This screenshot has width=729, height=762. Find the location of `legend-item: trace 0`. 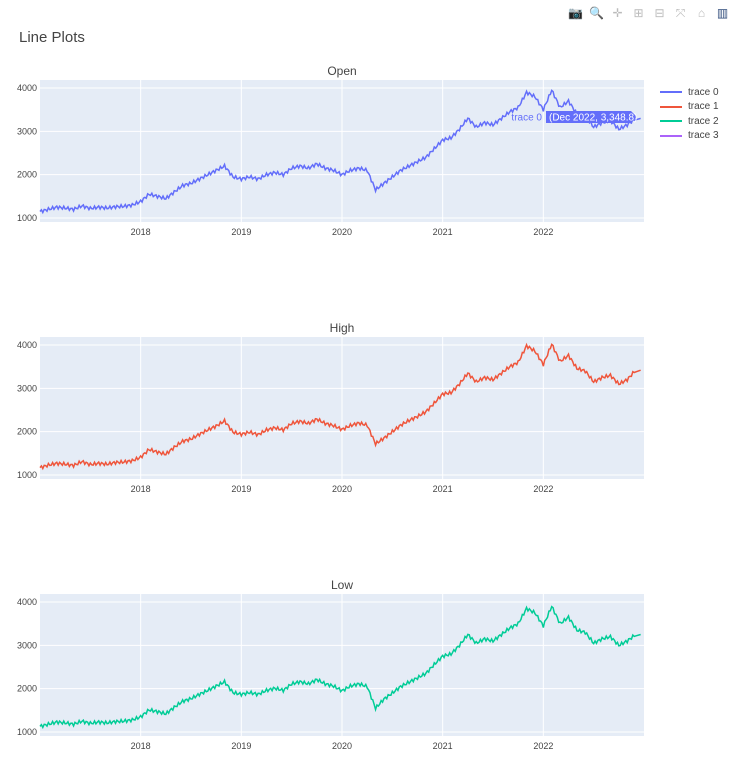

legend-item: trace 0 is located at coordinates (689, 92).